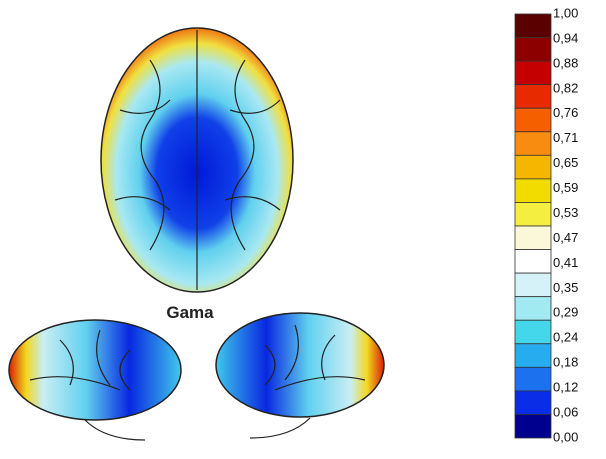  Describe the element at coordinates (565, 12) in the screenshot. I see `colorbar-label: 1,00` at that location.